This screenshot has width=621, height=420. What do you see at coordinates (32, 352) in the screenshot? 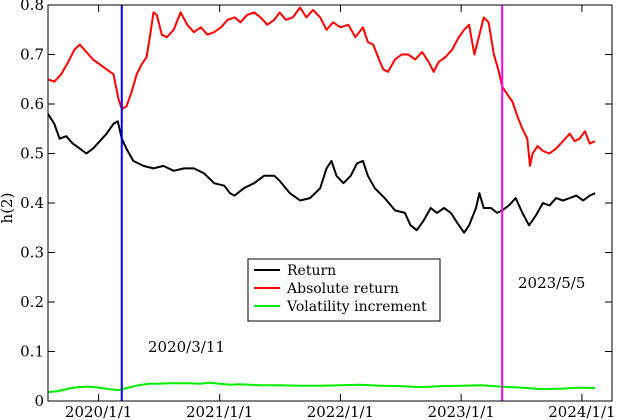
I see `y-tick-label: 0.1` at bounding box center [32, 352].